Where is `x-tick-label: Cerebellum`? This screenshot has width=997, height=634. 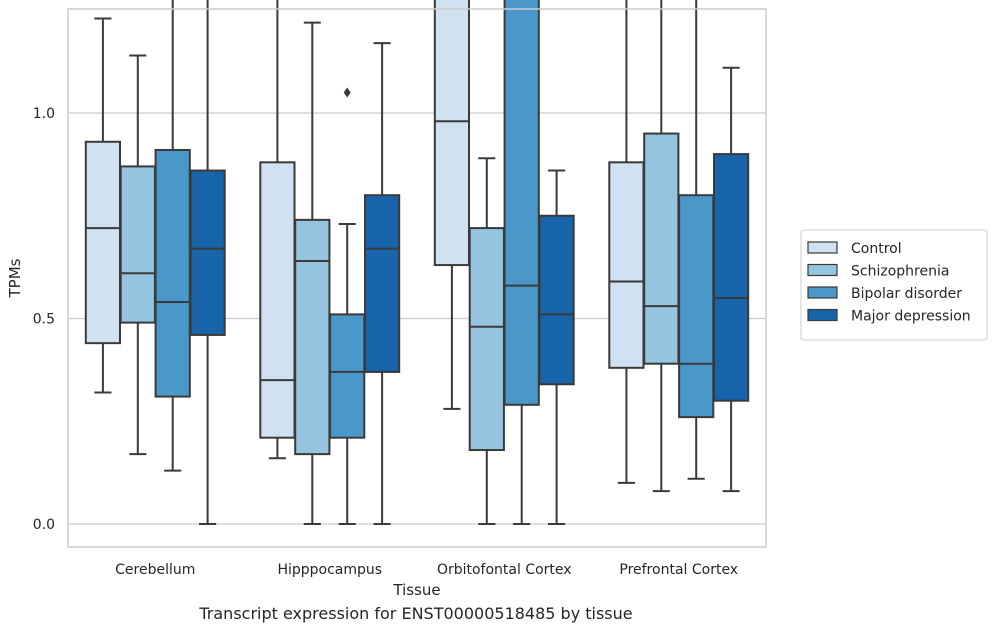
x-tick-label: Cerebellum is located at coordinates (155, 570).